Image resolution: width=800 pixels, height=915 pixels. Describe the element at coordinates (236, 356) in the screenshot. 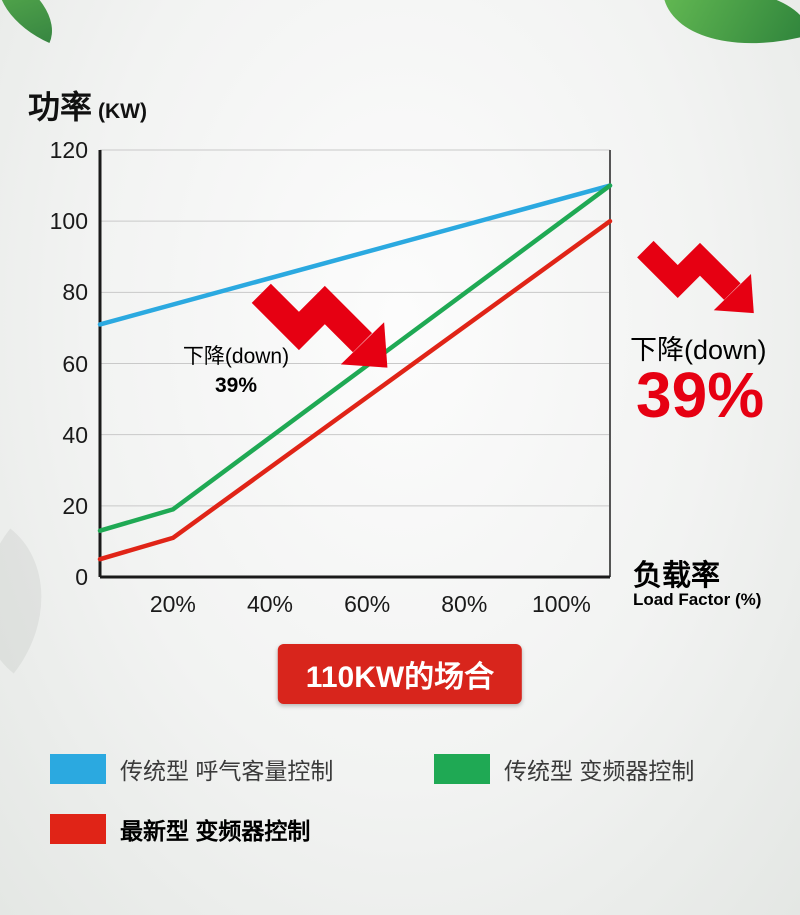

I see `inchart-annotation-label: 下降(down)` at that location.